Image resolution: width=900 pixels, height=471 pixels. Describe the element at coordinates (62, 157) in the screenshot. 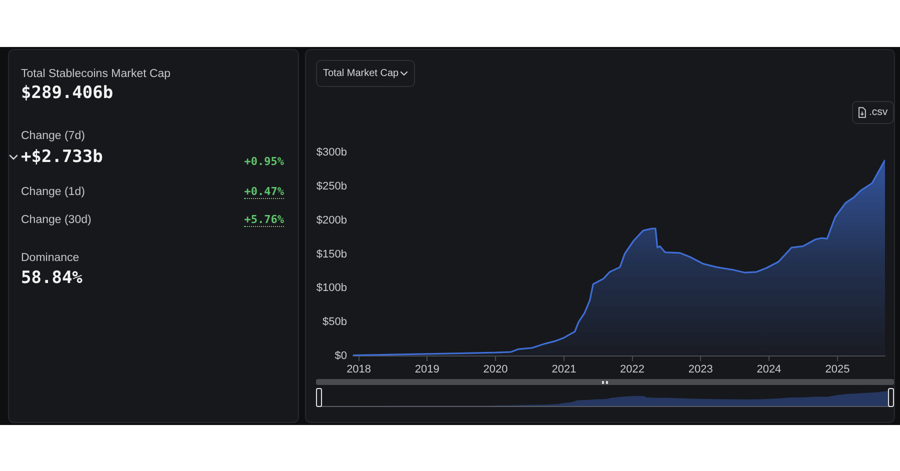

I see `text: +$2.733b` at that location.